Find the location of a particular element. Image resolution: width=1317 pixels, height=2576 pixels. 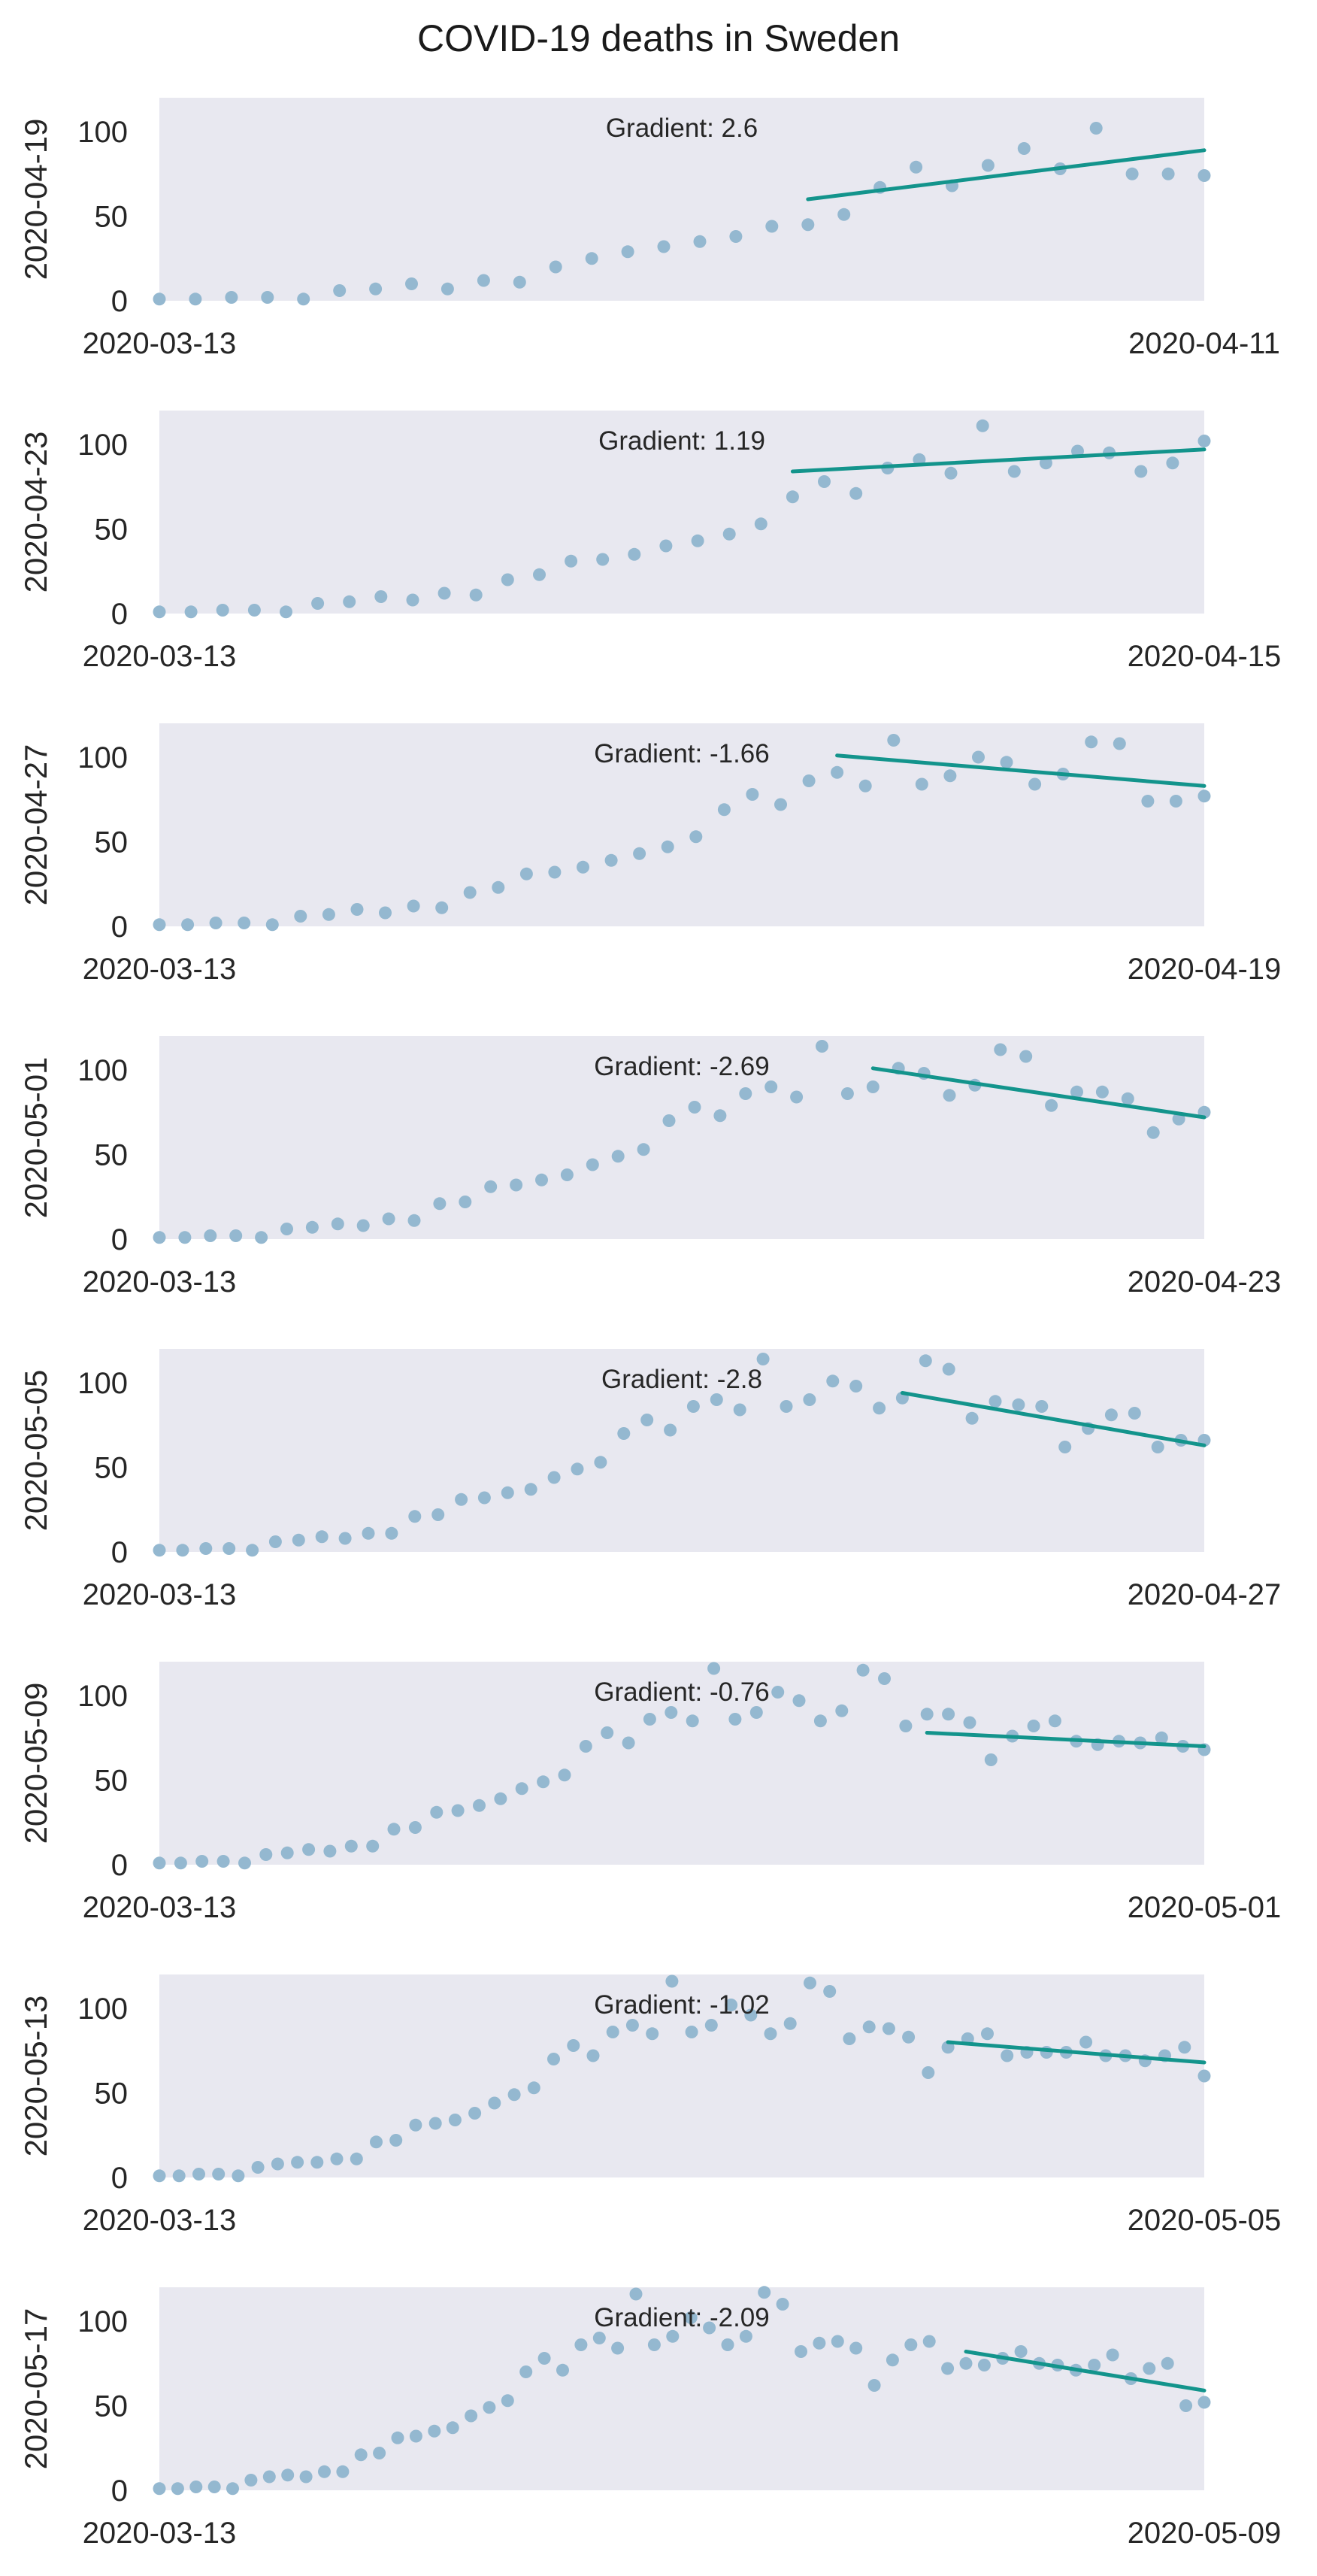

y-axis-label: 2020-04-27 is located at coordinates (35, 825).